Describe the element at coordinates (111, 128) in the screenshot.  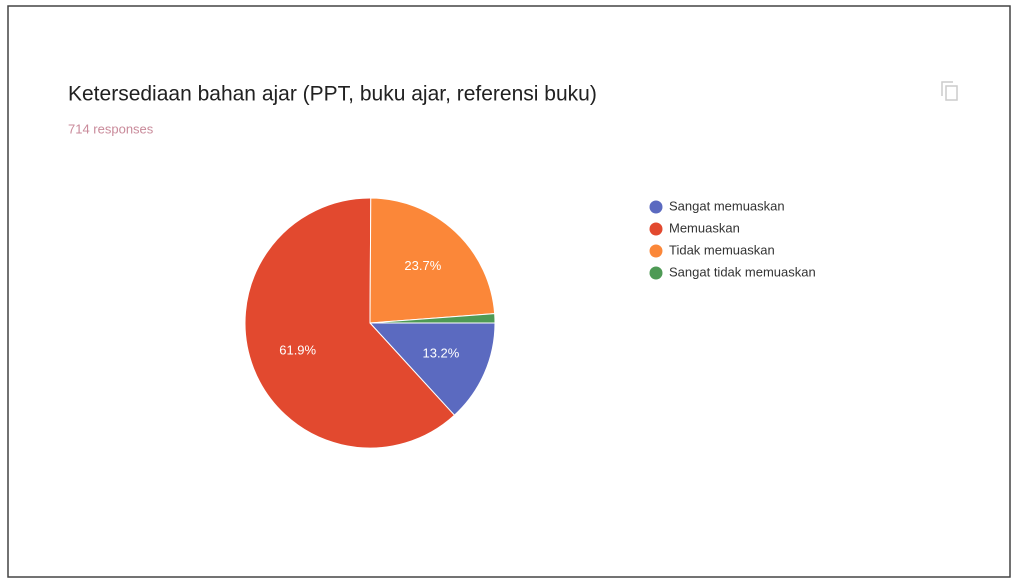
I see `response-count: 714 responses` at that location.